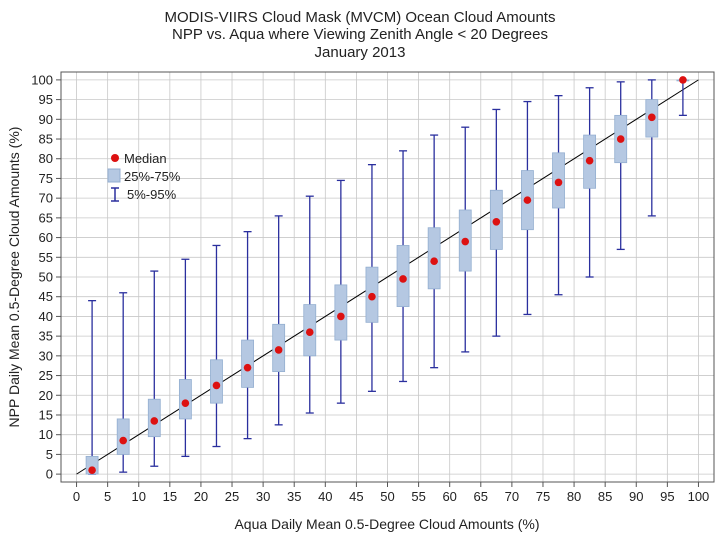 Image resolution: width=720 pixels, height=540 pixels. Describe the element at coordinates (574, 496) in the screenshot. I see `x-tick-label: 80` at that location.